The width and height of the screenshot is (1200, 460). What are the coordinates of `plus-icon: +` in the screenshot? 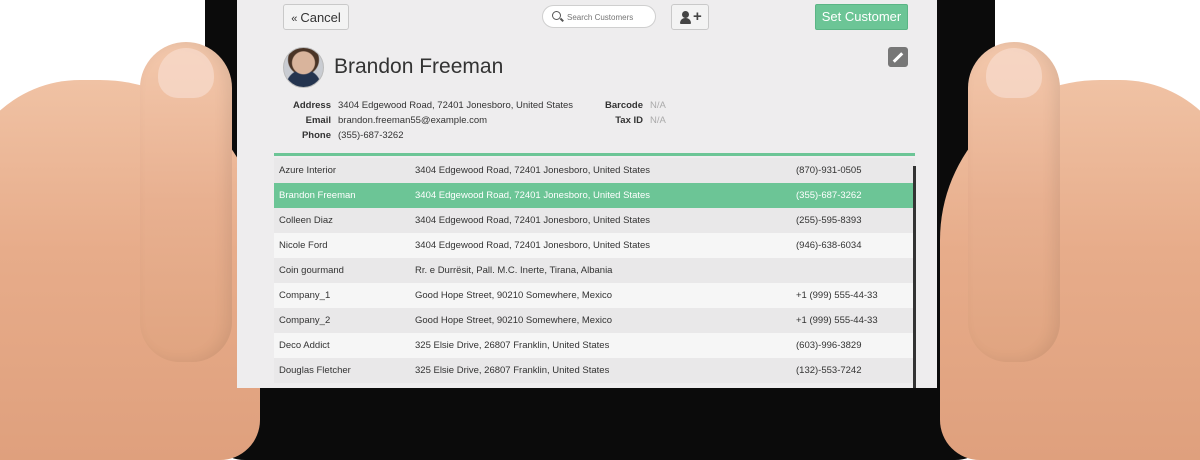 It's located at (697, 16).